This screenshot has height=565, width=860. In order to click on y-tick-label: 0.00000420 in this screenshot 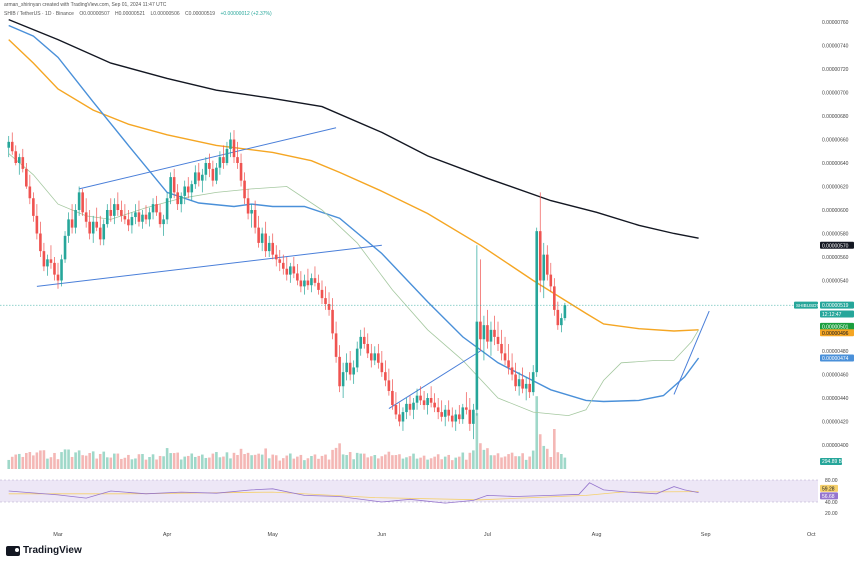, I will do `click(835, 423)`.